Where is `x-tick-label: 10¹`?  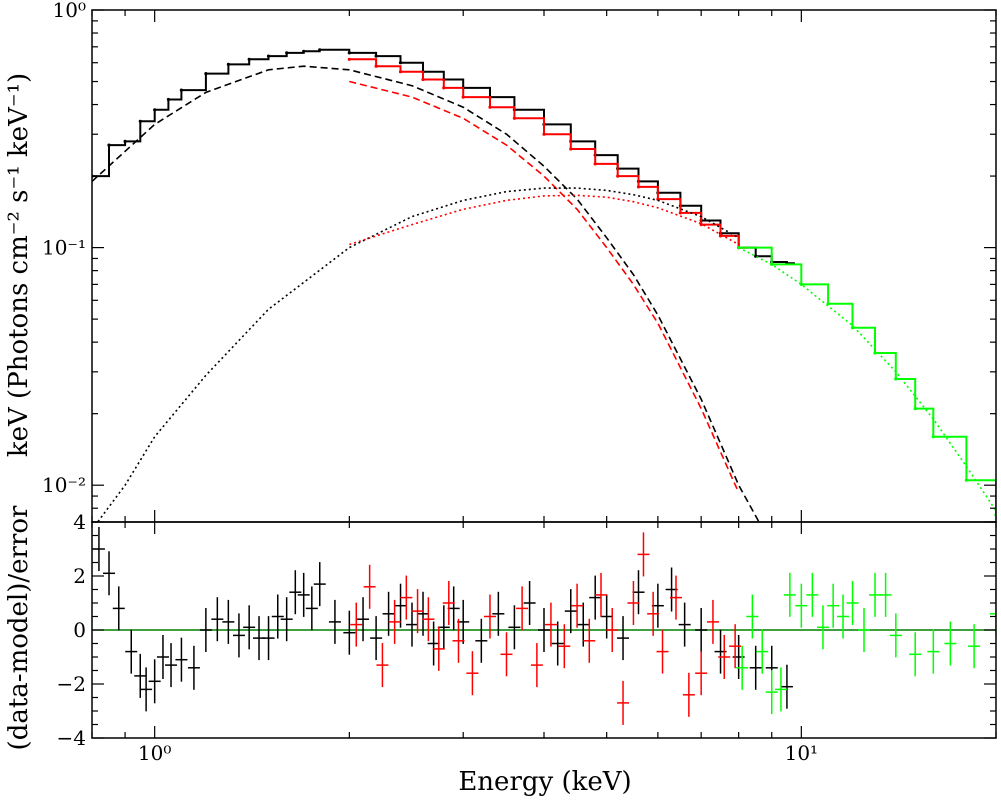 x-tick-label: 10¹ is located at coordinates (801, 753).